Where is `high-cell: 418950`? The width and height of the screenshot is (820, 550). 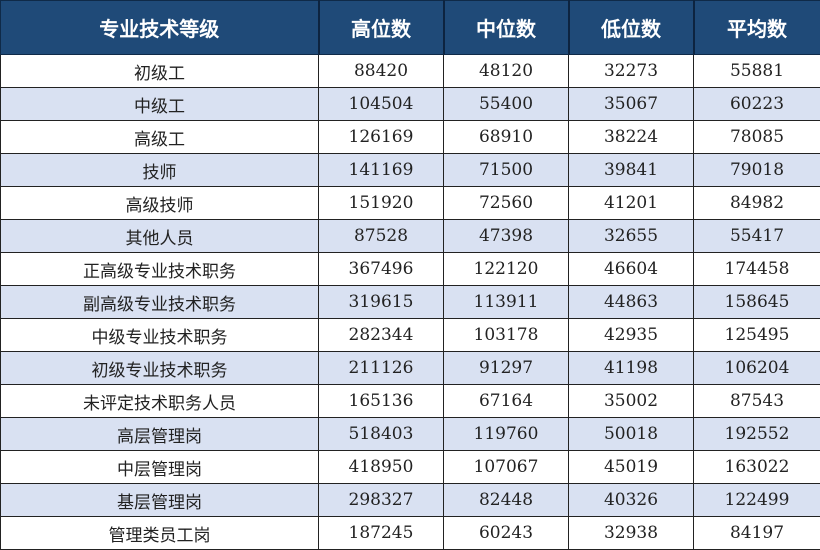
high-cell: 418950 is located at coordinates (381, 467).